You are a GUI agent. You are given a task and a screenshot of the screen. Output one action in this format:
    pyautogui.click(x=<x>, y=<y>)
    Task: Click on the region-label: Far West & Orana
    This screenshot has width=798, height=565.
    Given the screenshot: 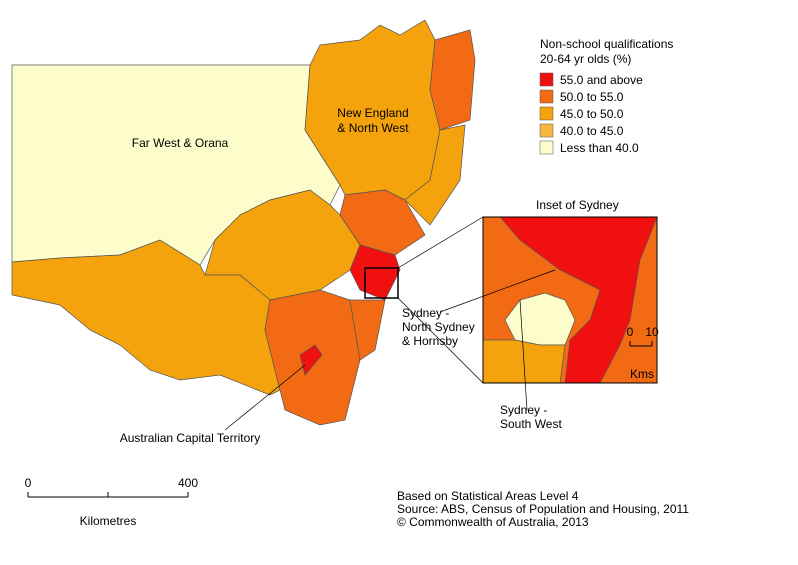 What is the action you would take?
    pyautogui.click(x=180, y=143)
    